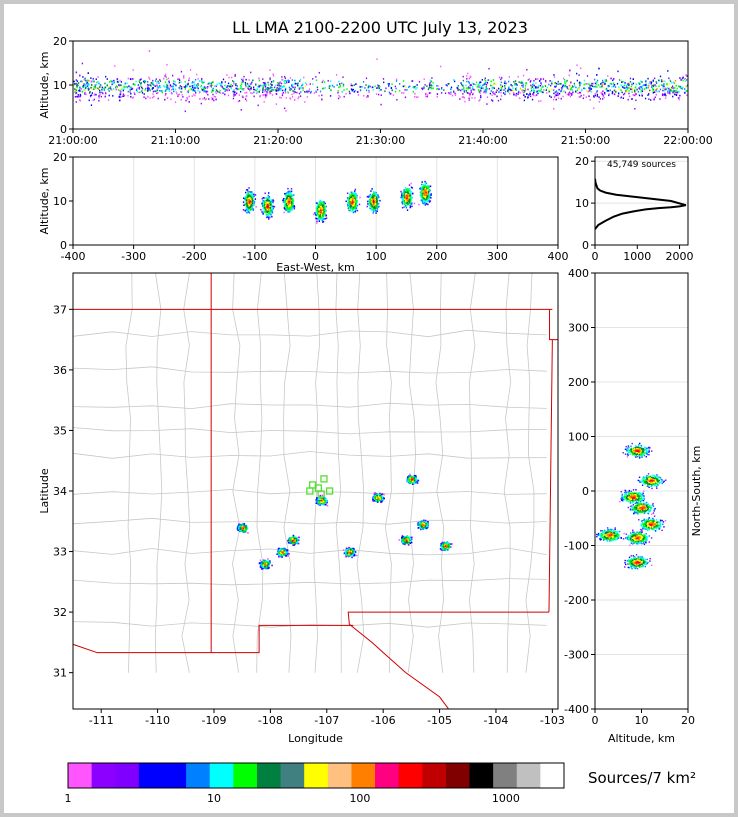 This screenshot has height=817, width=738. Describe the element at coordinates (315, 267) in the screenshot. I see `ew-xlabel: East-West, km` at that location.